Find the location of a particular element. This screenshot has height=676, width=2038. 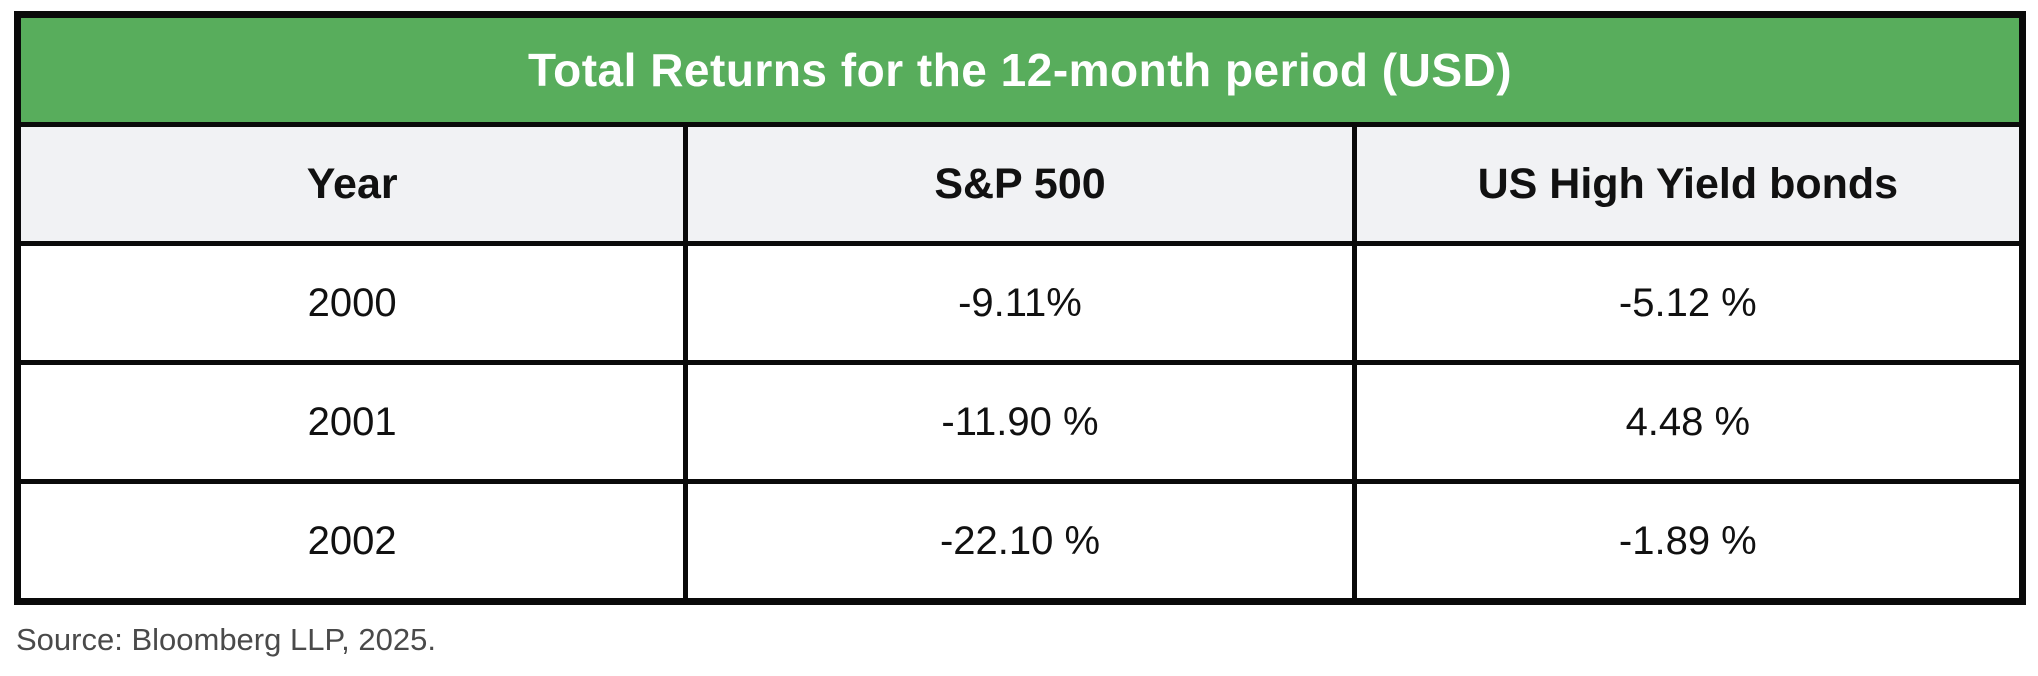

column-header-sp500: S&P 500 is located at coordinates (1020, 184).